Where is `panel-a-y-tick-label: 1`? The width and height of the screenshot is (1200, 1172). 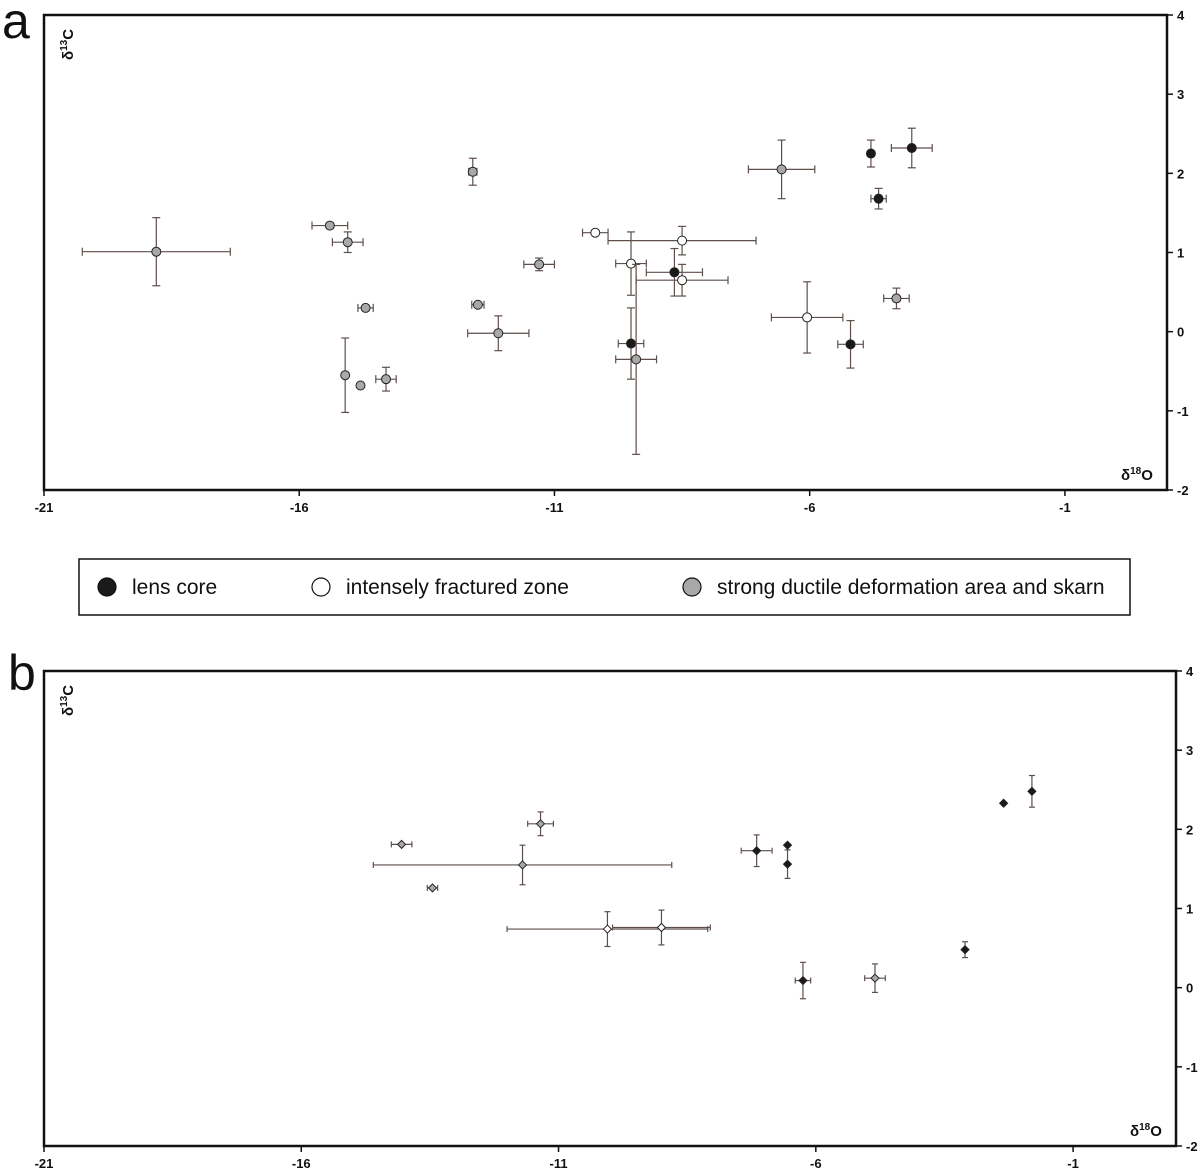 panel-a-y-tick-label: 1 is located at coordinates (1180, 253).